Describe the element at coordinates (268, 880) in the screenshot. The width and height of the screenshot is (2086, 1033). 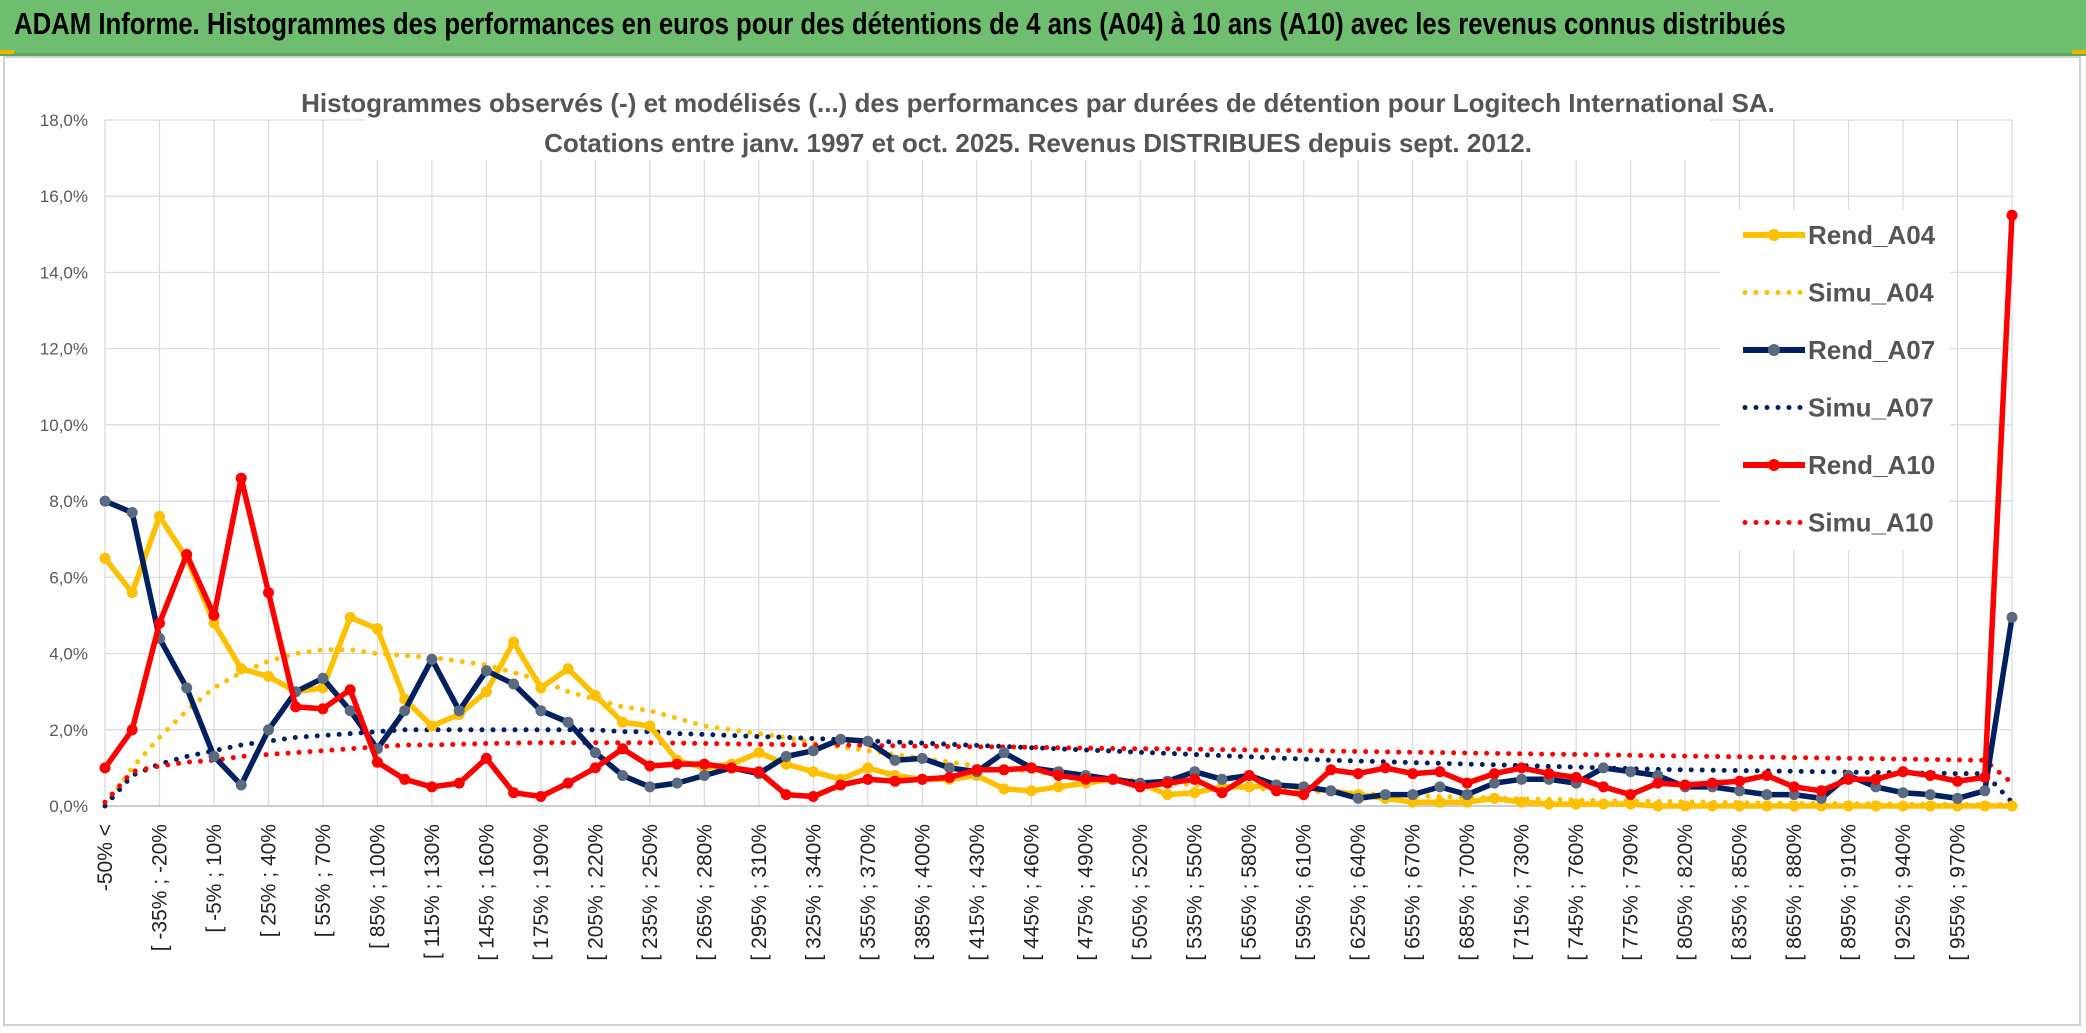
I see `x-tick-label: [ 25% ; 40%` at that location.